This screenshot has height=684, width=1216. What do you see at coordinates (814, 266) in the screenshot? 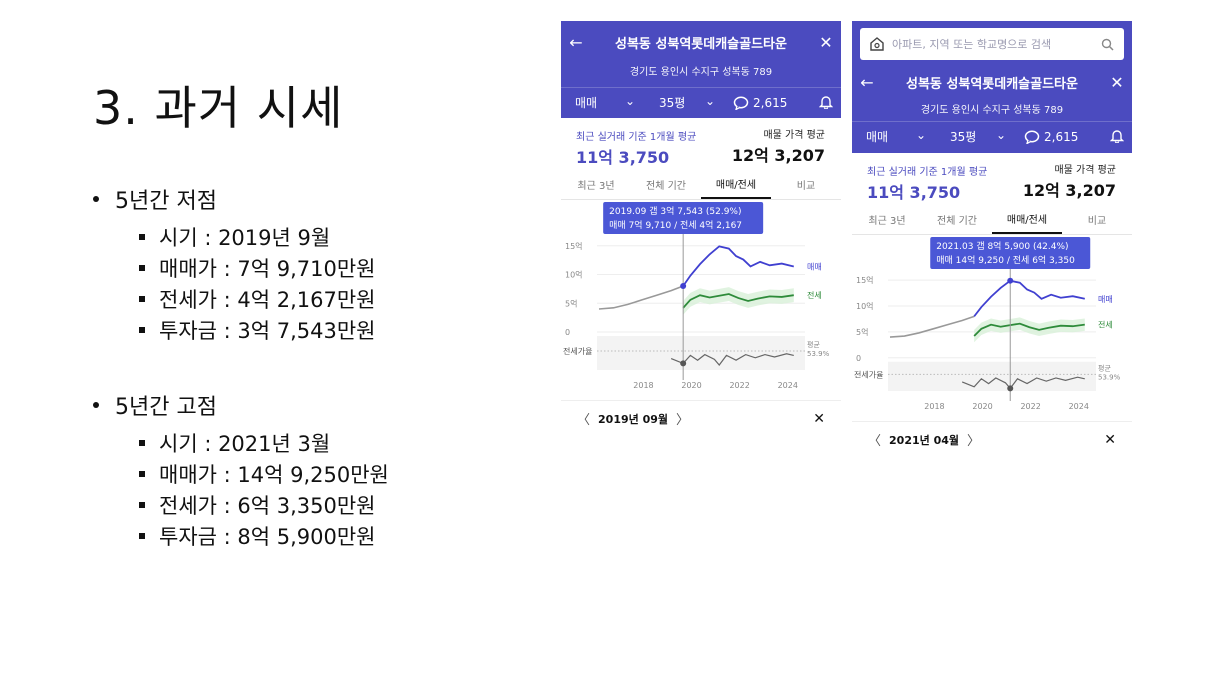
I see `series-label-sale: 매매` at bounding box center [814, 266].